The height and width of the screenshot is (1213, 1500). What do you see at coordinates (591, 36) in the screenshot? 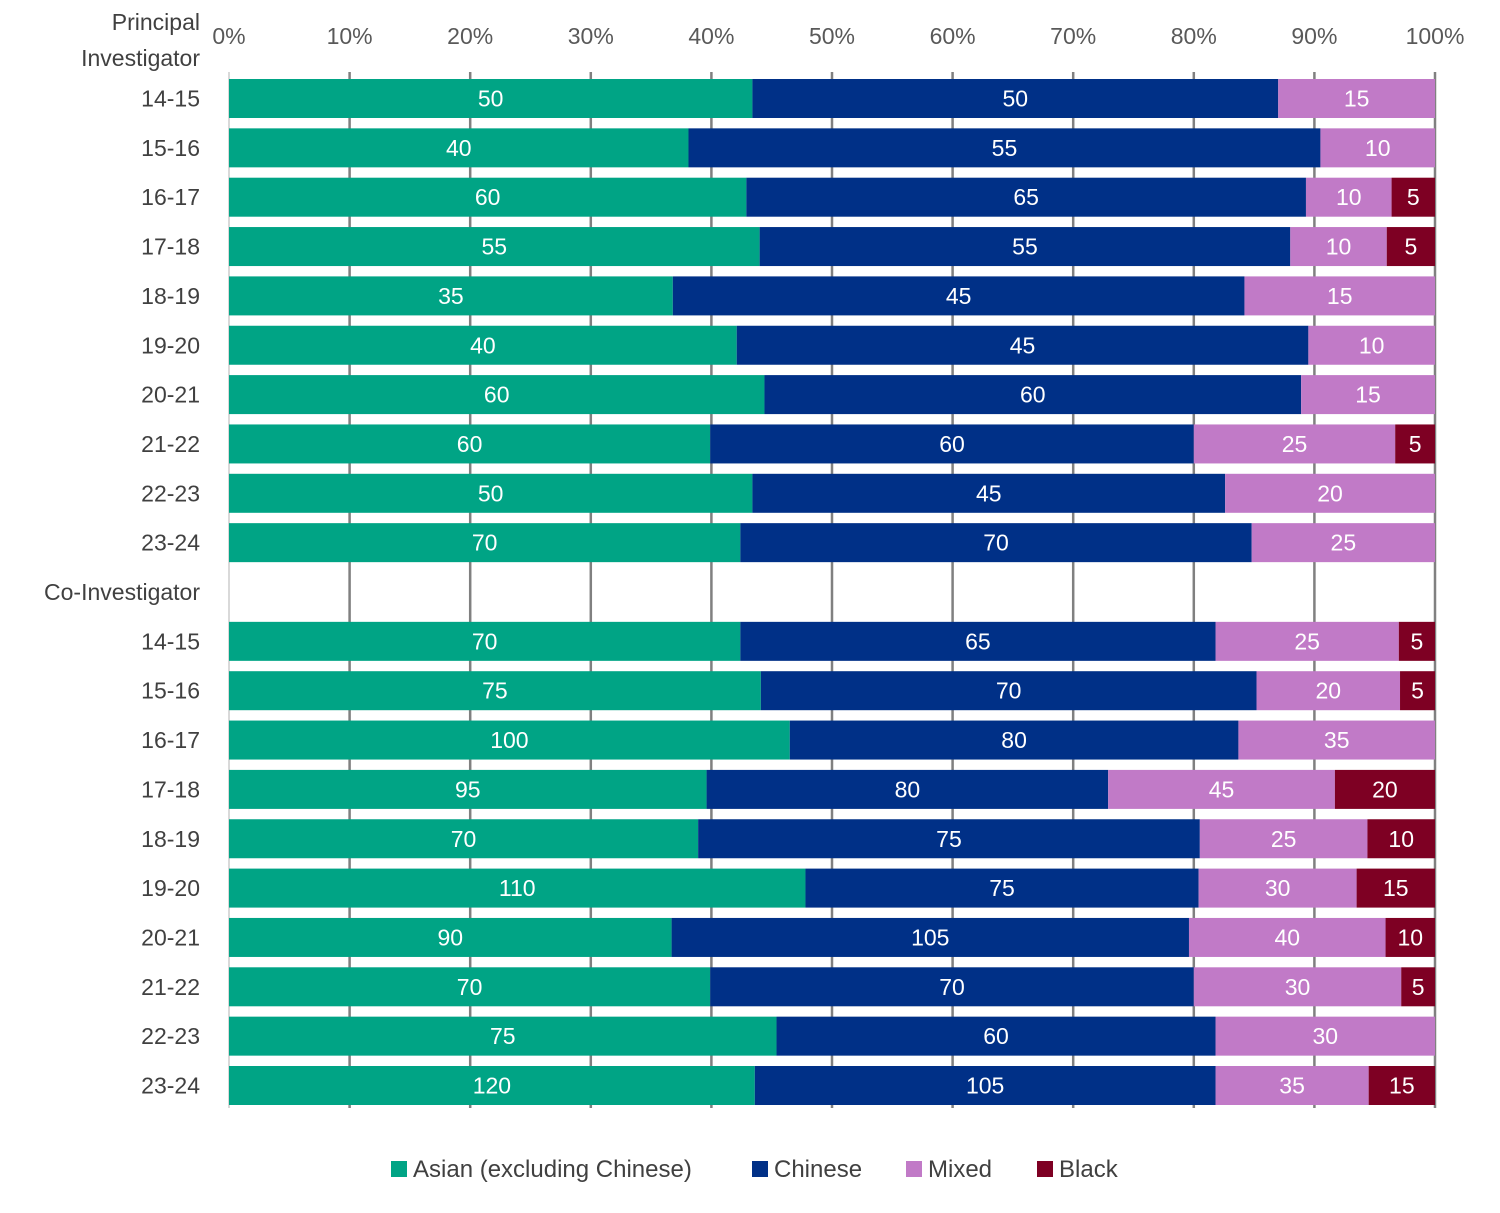
I see `x-tick-label: 30%` at bounding box center [591, 36].